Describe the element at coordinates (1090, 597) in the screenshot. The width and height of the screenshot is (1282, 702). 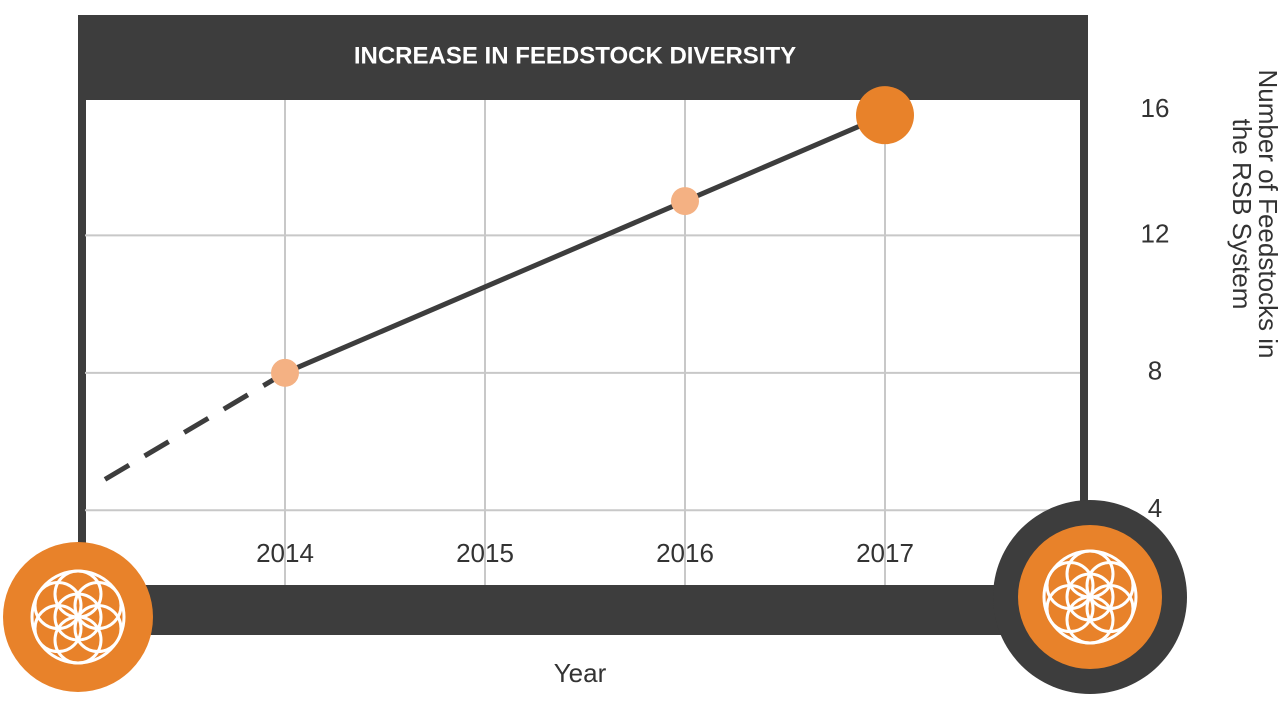
I see `icon-right` at that location.